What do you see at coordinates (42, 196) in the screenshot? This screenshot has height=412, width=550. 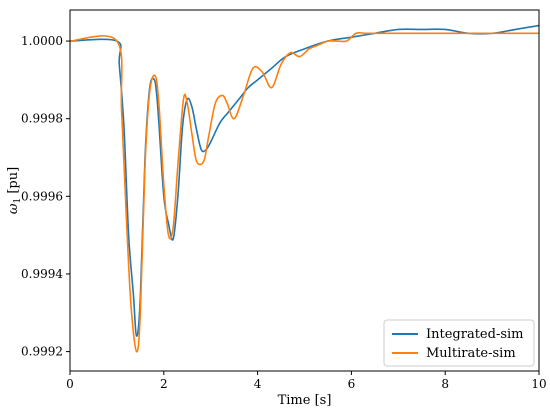 I see `y-tick-label: 0.9996` at bounding box center [42, 196].